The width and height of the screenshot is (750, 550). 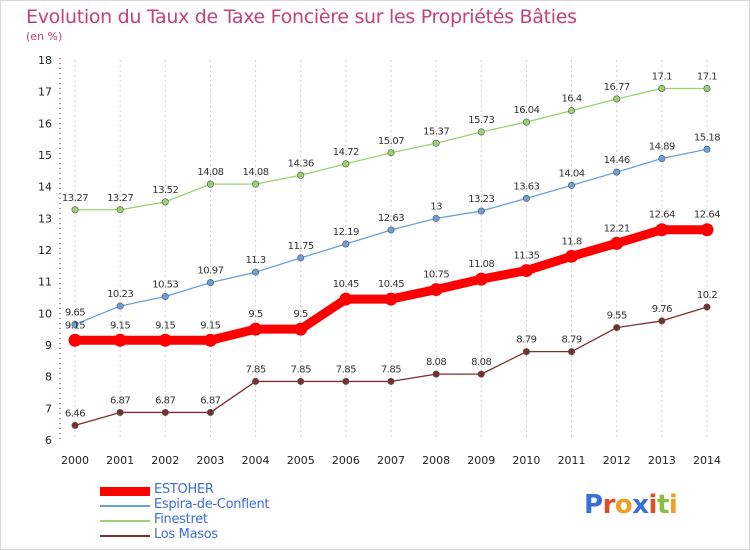 I want to click on data-label: 14.04, so click(x=572, y=173).